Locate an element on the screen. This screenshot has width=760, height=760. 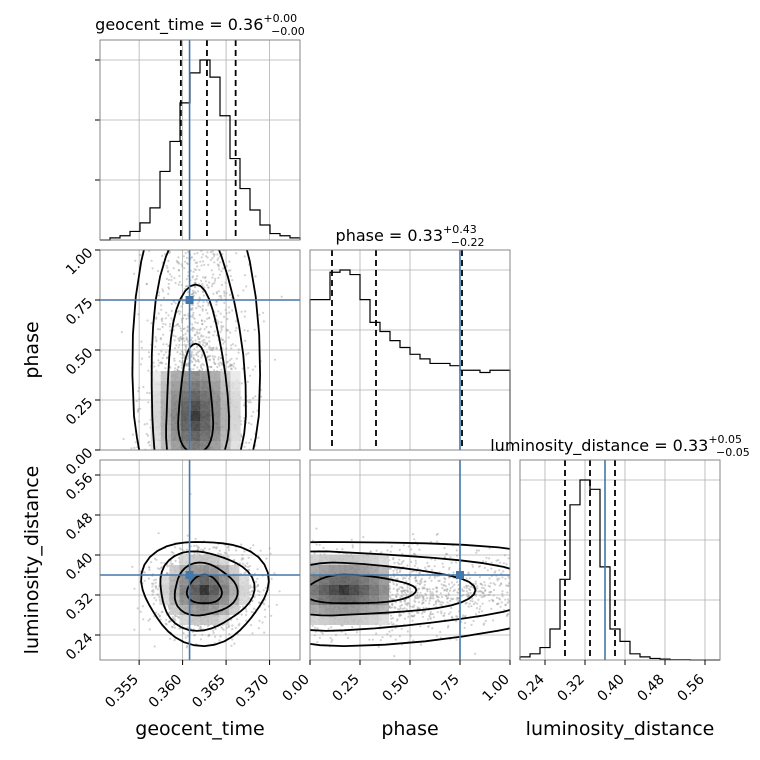
ytick-phase-1: 0.25 is located at coordinates (79, 411).